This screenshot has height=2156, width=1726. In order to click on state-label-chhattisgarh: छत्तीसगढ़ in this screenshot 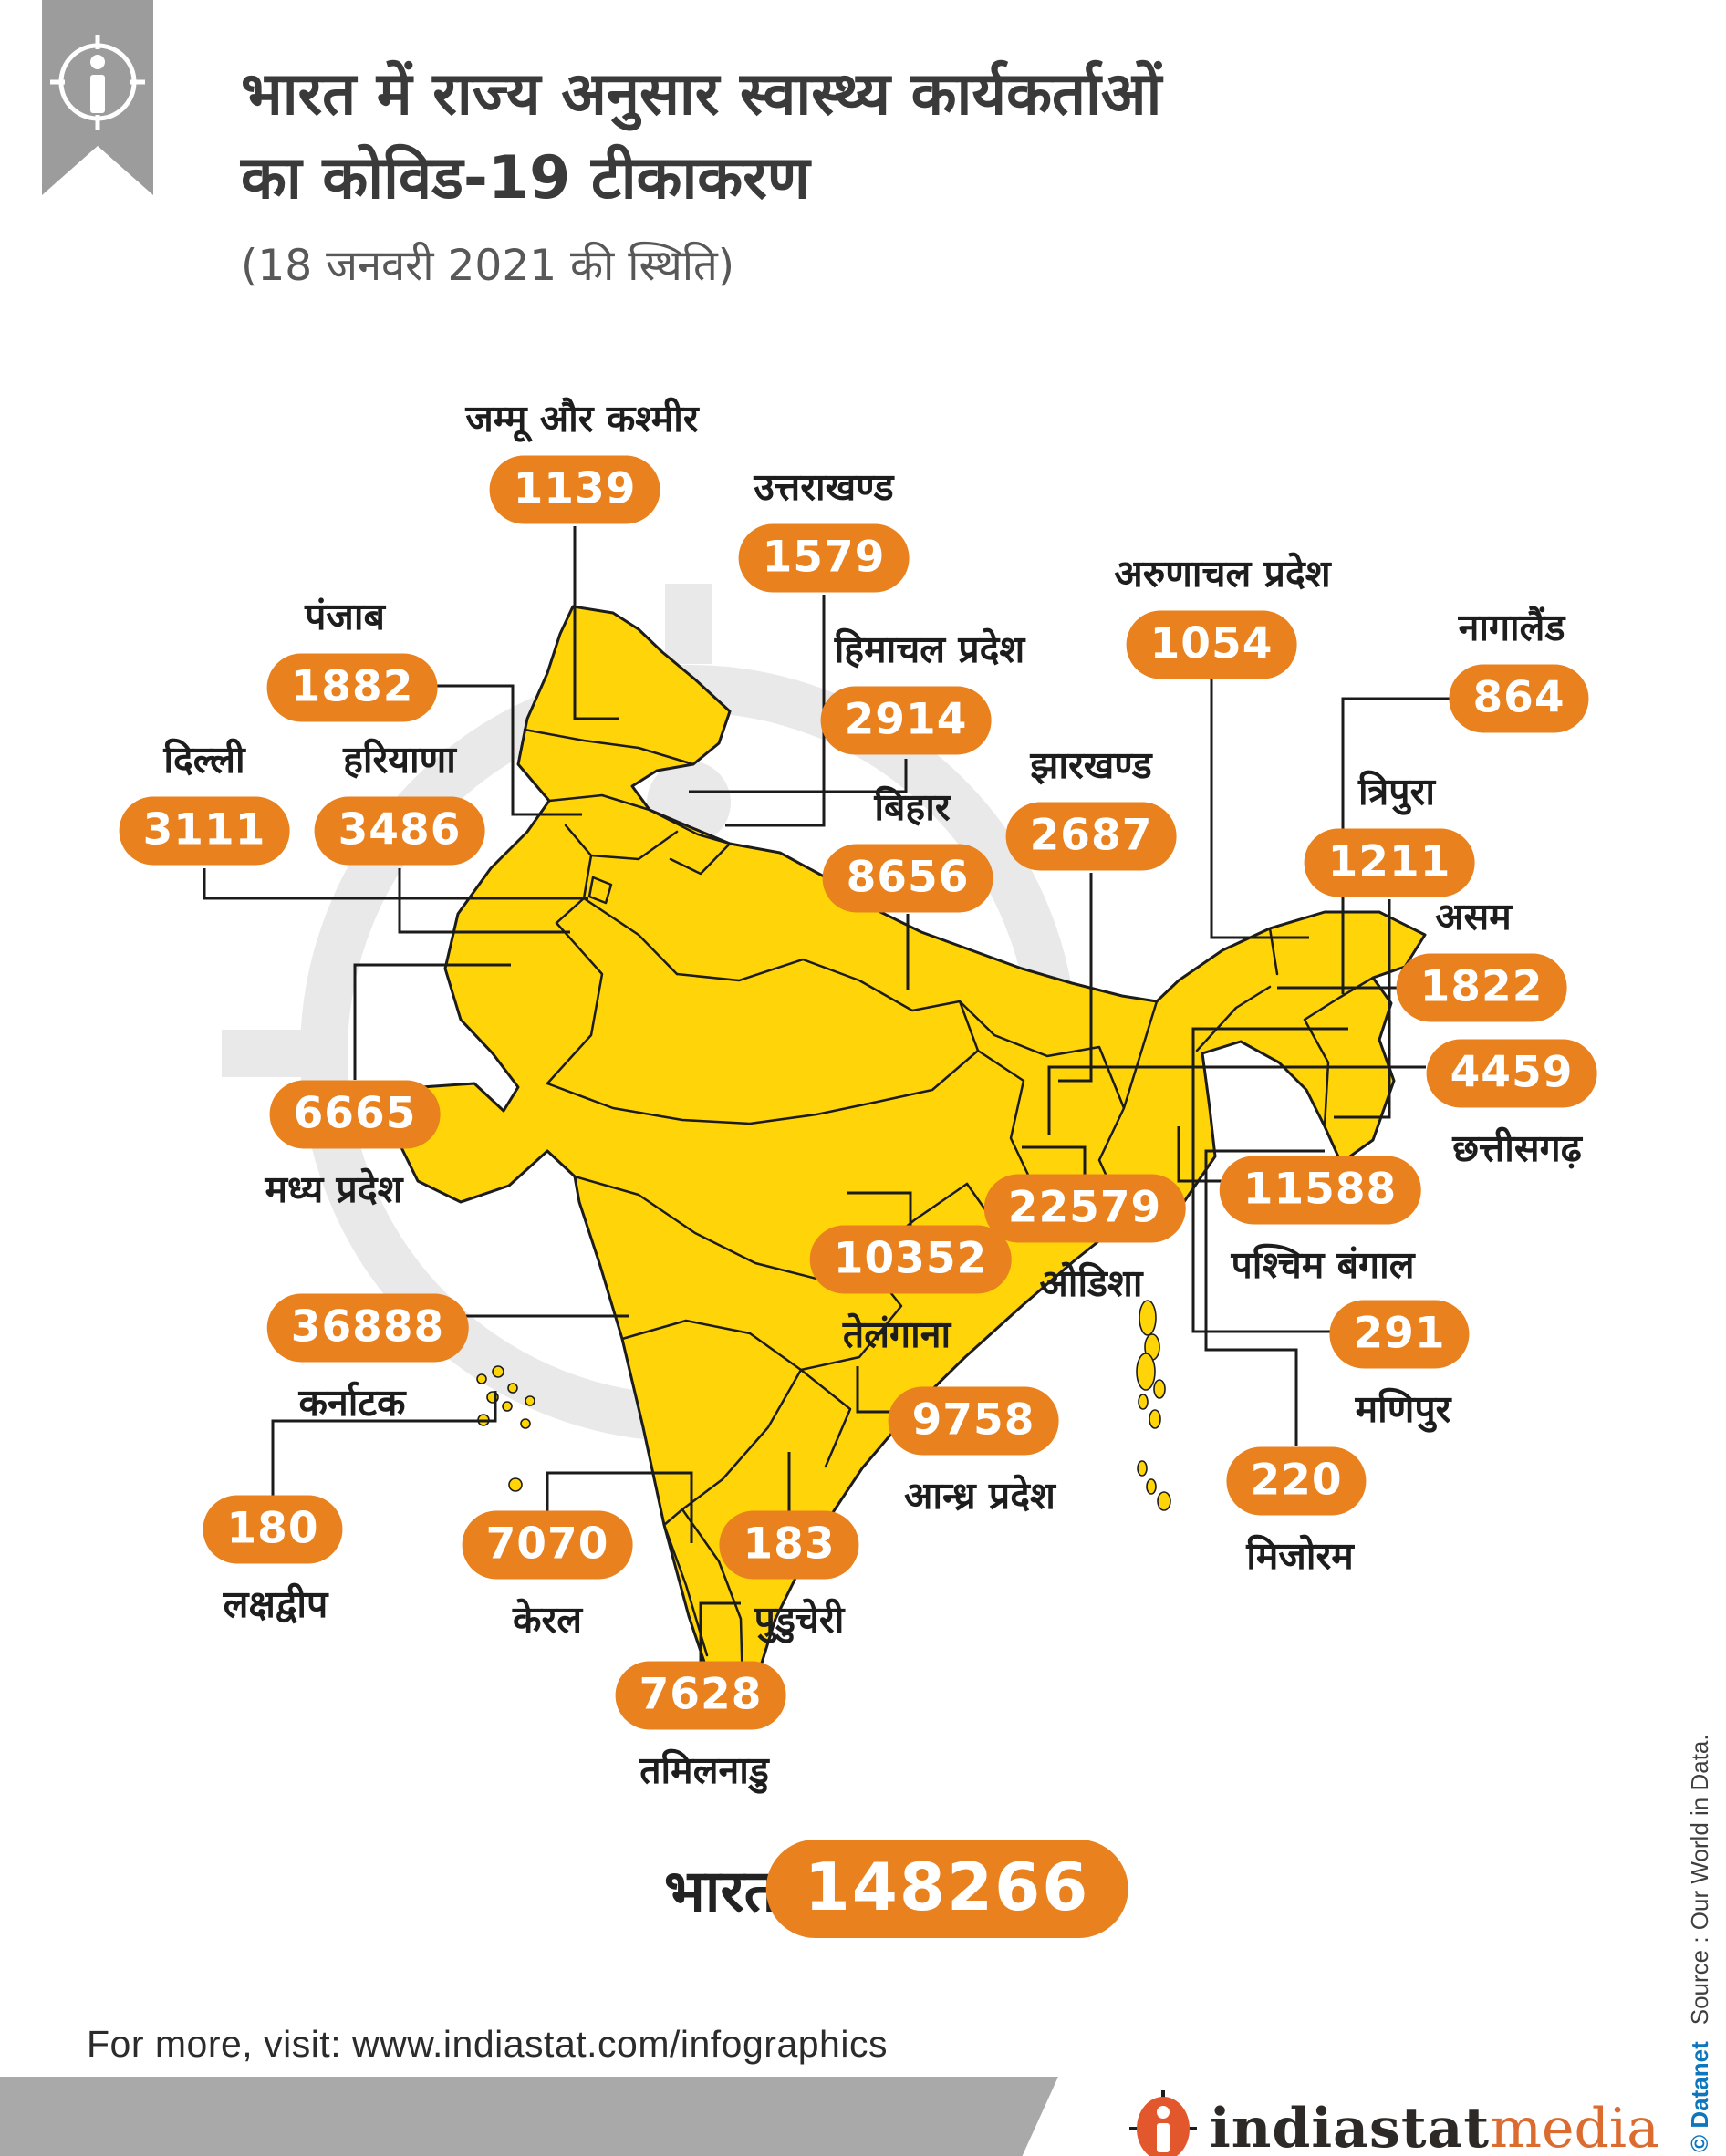, I will do `click(1517, 1148)`.